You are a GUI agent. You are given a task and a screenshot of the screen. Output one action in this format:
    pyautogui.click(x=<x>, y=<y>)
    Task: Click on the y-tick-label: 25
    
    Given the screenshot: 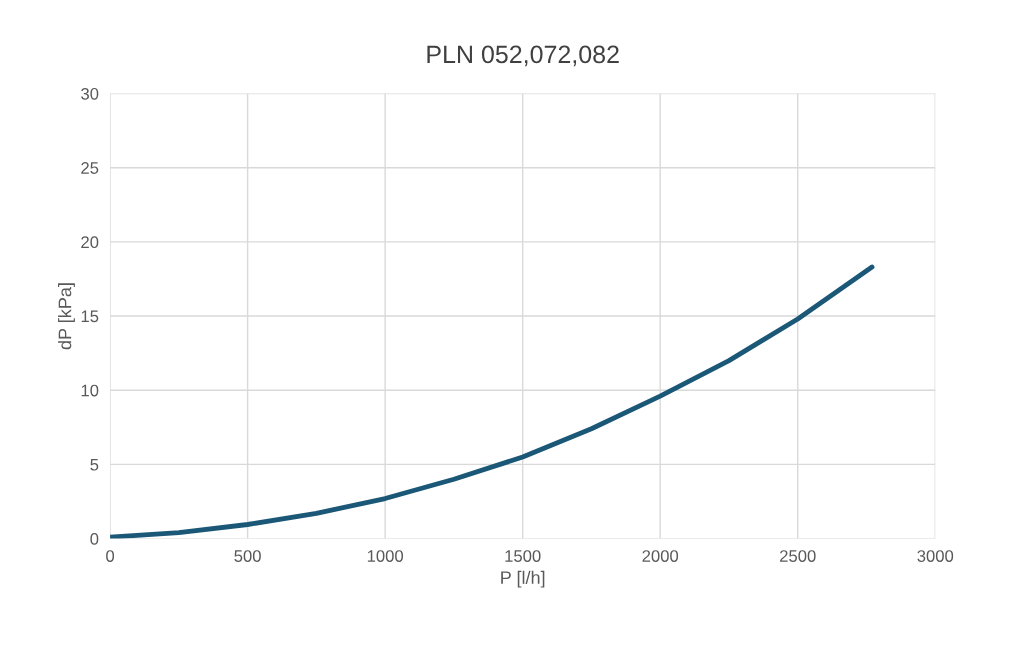 What is the action you would take?
    pyautogui.click(x=90, y=168)
    